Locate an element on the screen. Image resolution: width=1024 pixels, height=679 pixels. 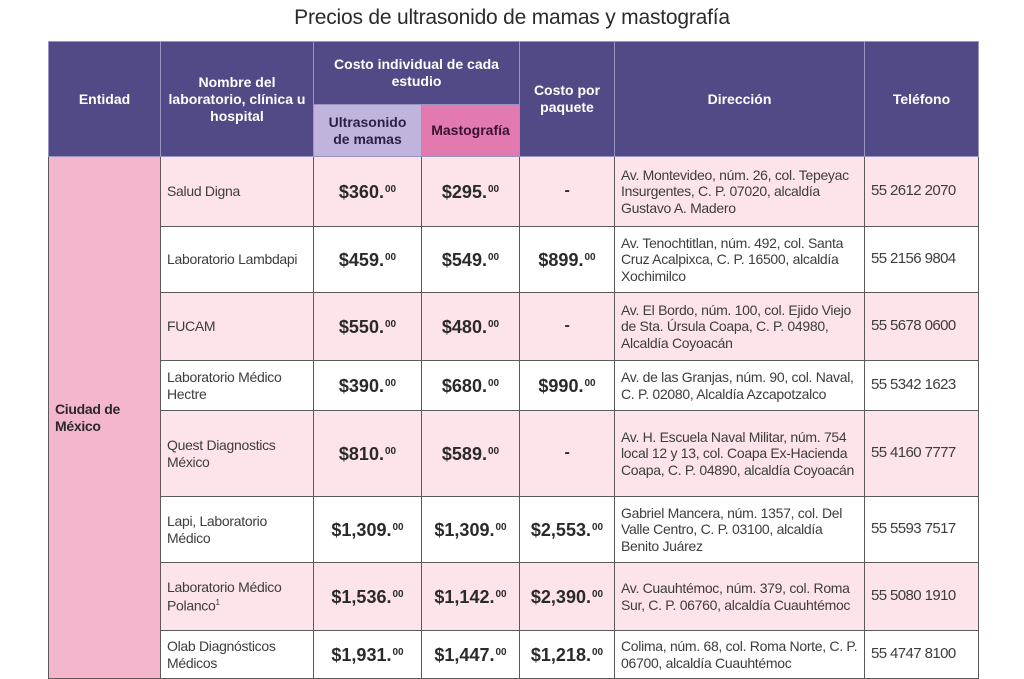
paquete-price: $990.00 is located at coordinates (567, 385).